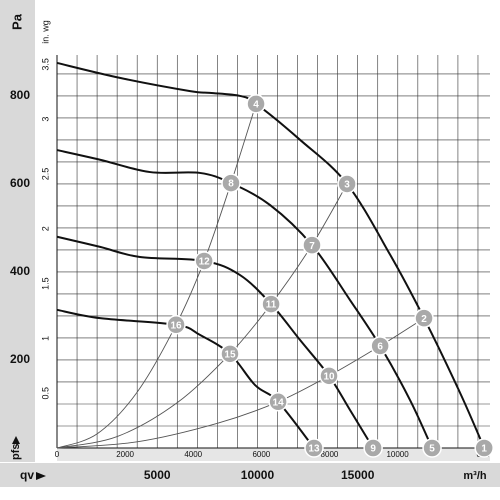 Image resolution: width=500 pixels, height=500 pixels. I want to click on fan-curve, so click(185, 378).